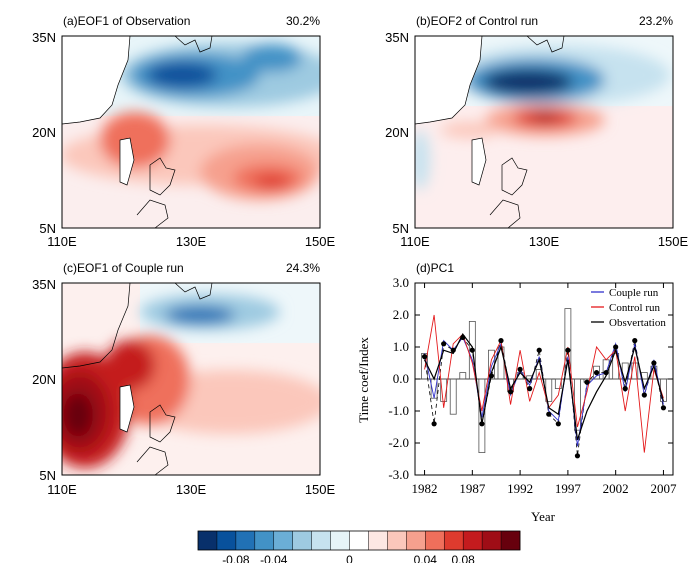 The image size is (700, 563). What do you see at coordinates (303, 21) in the screenshot?
I see `panel-a-percent: 30.2%` at bounding box center [303, 21].